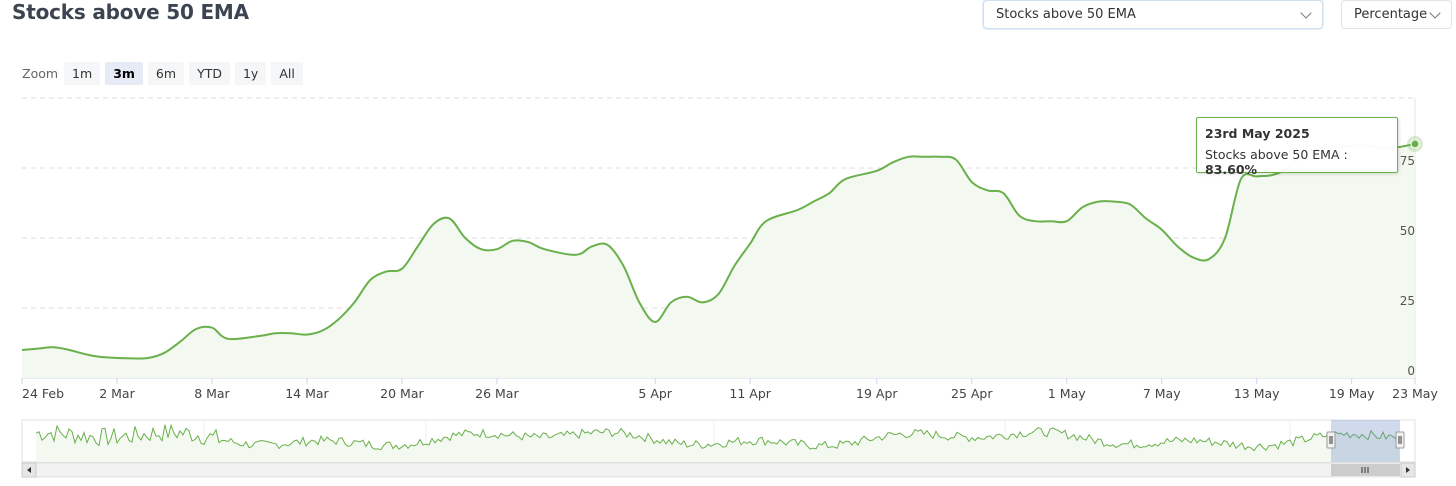 This screenshot has width=1456, height=486. Describe the element at coordinates (250, 73) in the screenshot. I see `zoom-button-1y: 1y` at that location.